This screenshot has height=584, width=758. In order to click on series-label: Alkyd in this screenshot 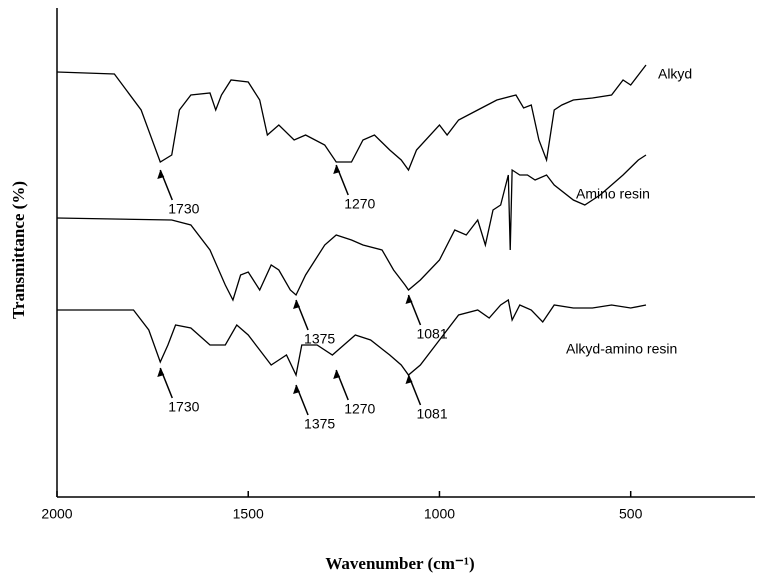, I will do `click(675, 74)`.